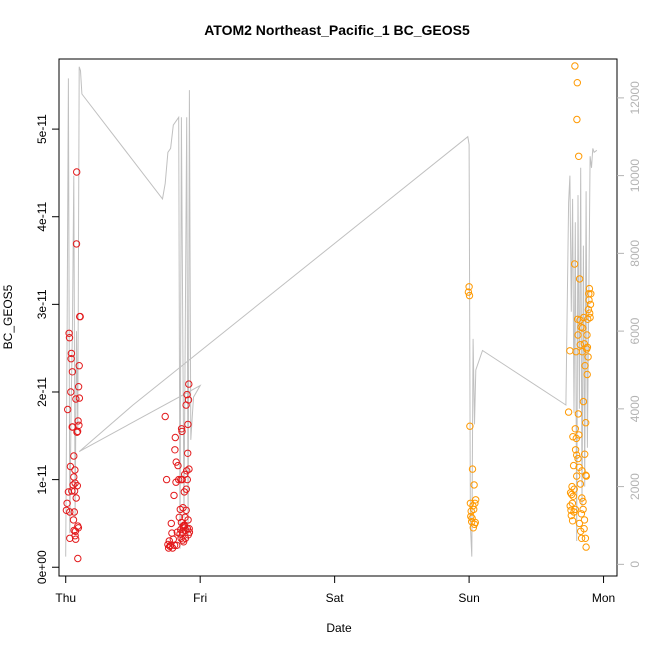  Describe the element at coordinates (42, 304) in the screenshot. I see `y-tick-label: 3e-11` at that location.